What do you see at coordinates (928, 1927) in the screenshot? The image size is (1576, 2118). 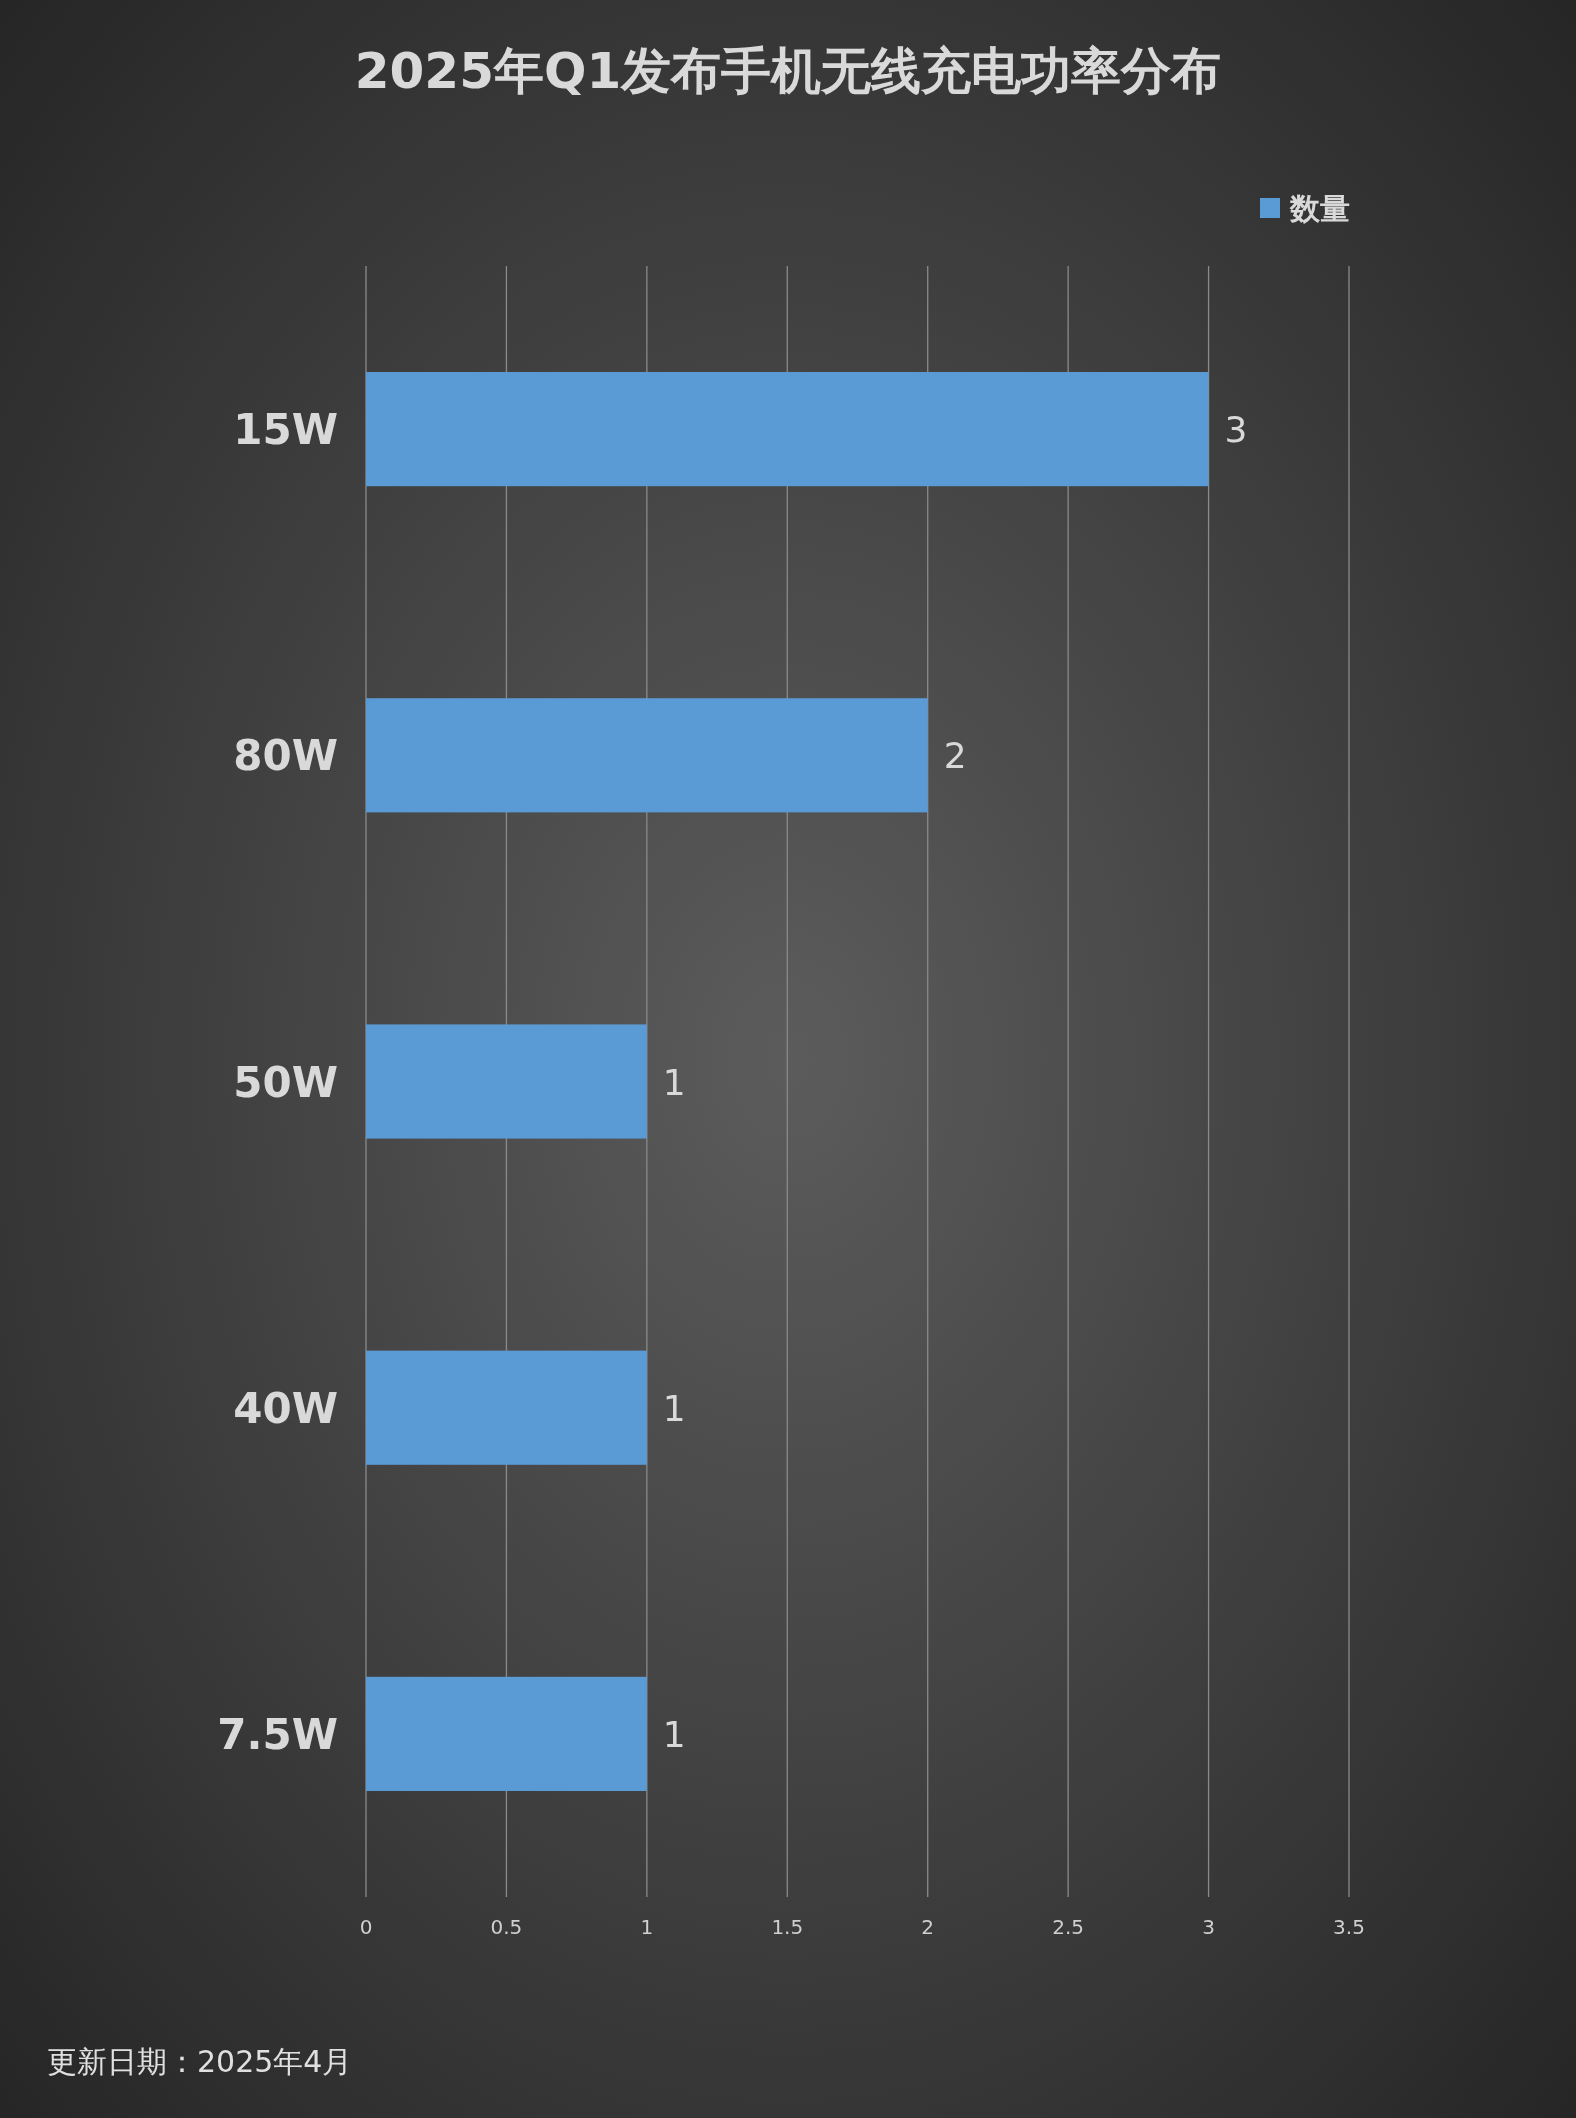 I see `x-tick-label: 2` at bounding box center [928, 1927].